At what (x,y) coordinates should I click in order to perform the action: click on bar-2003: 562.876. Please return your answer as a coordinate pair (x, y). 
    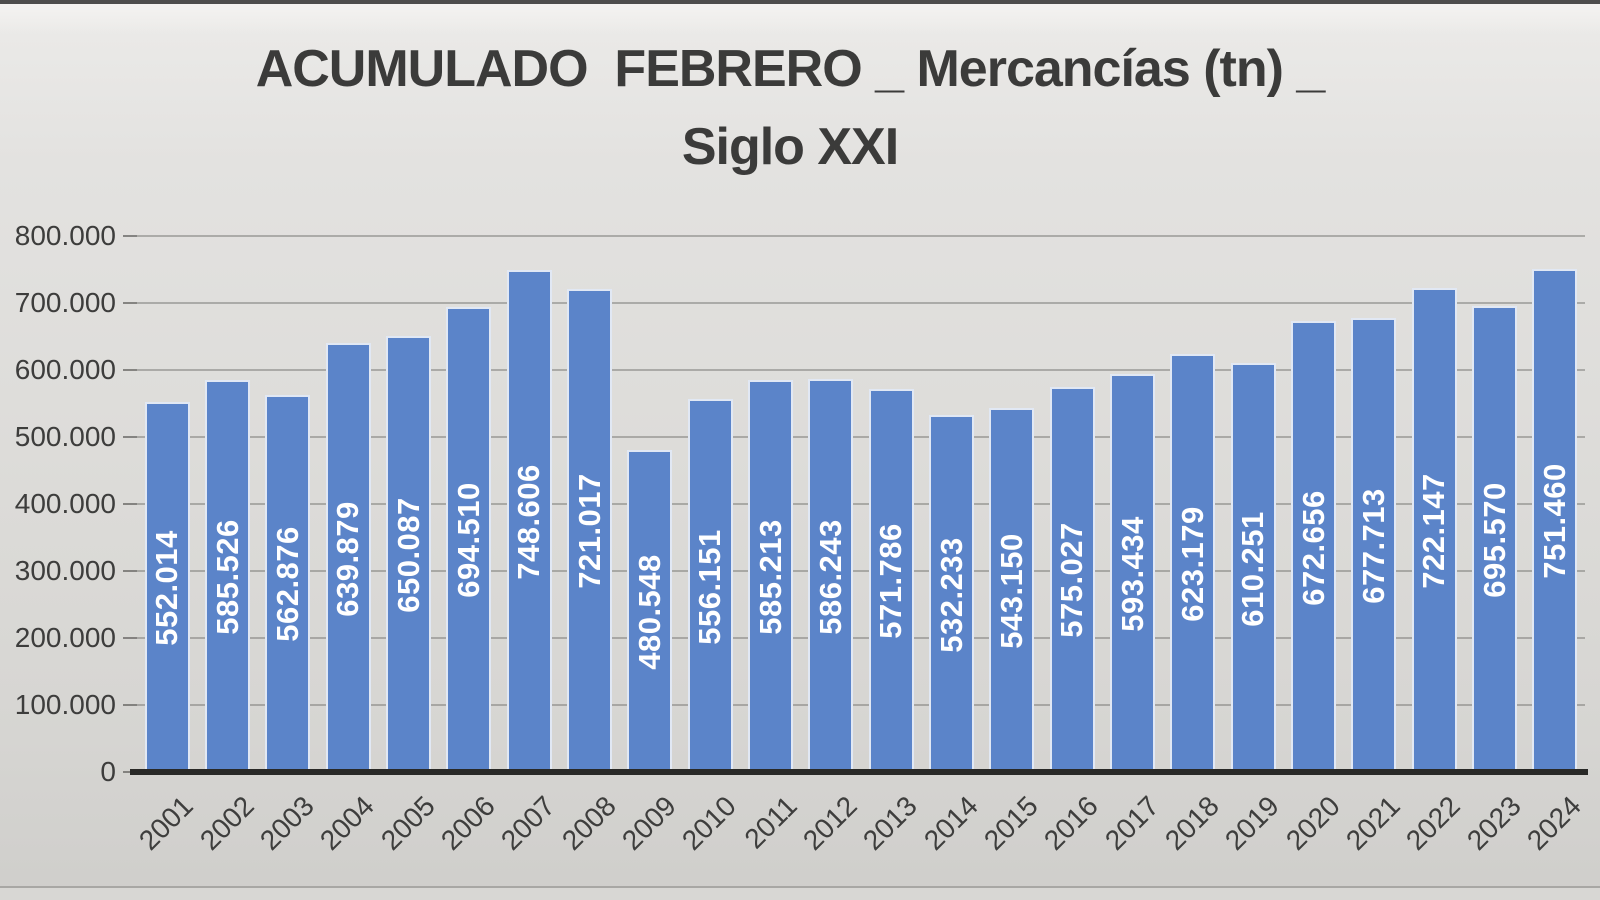
    Looking at the image, I should click on (288, 583).